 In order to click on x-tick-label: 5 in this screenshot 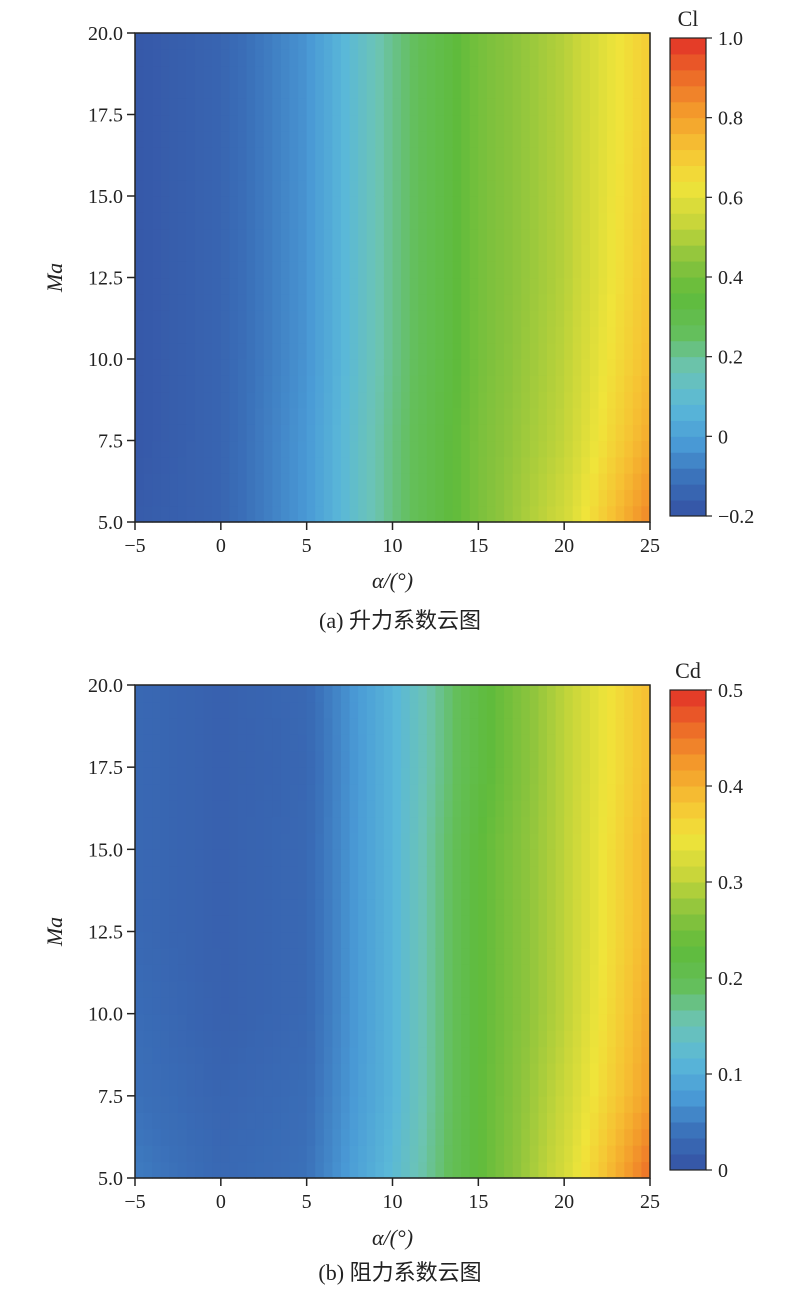, I will do `click(307, 546)`.